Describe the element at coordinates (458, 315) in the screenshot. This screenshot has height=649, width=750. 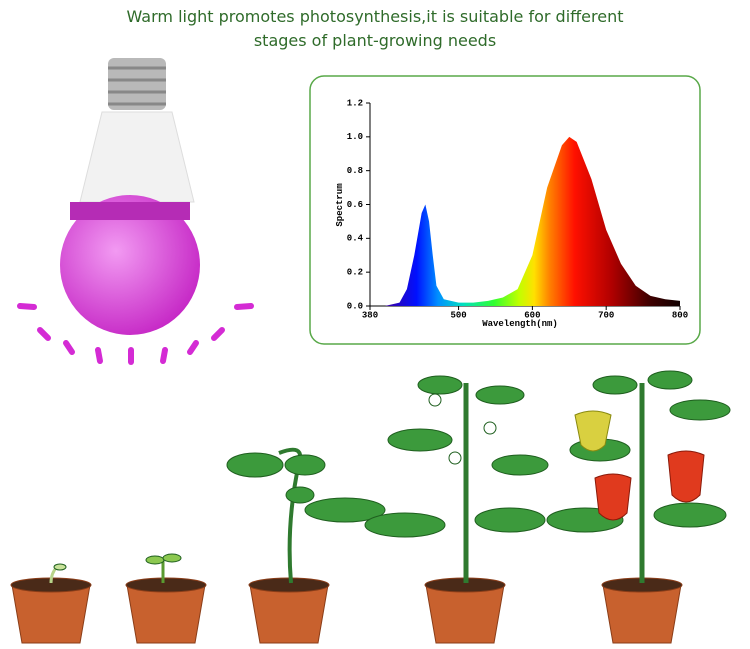
I see `x-tick-label: 500` at that location.